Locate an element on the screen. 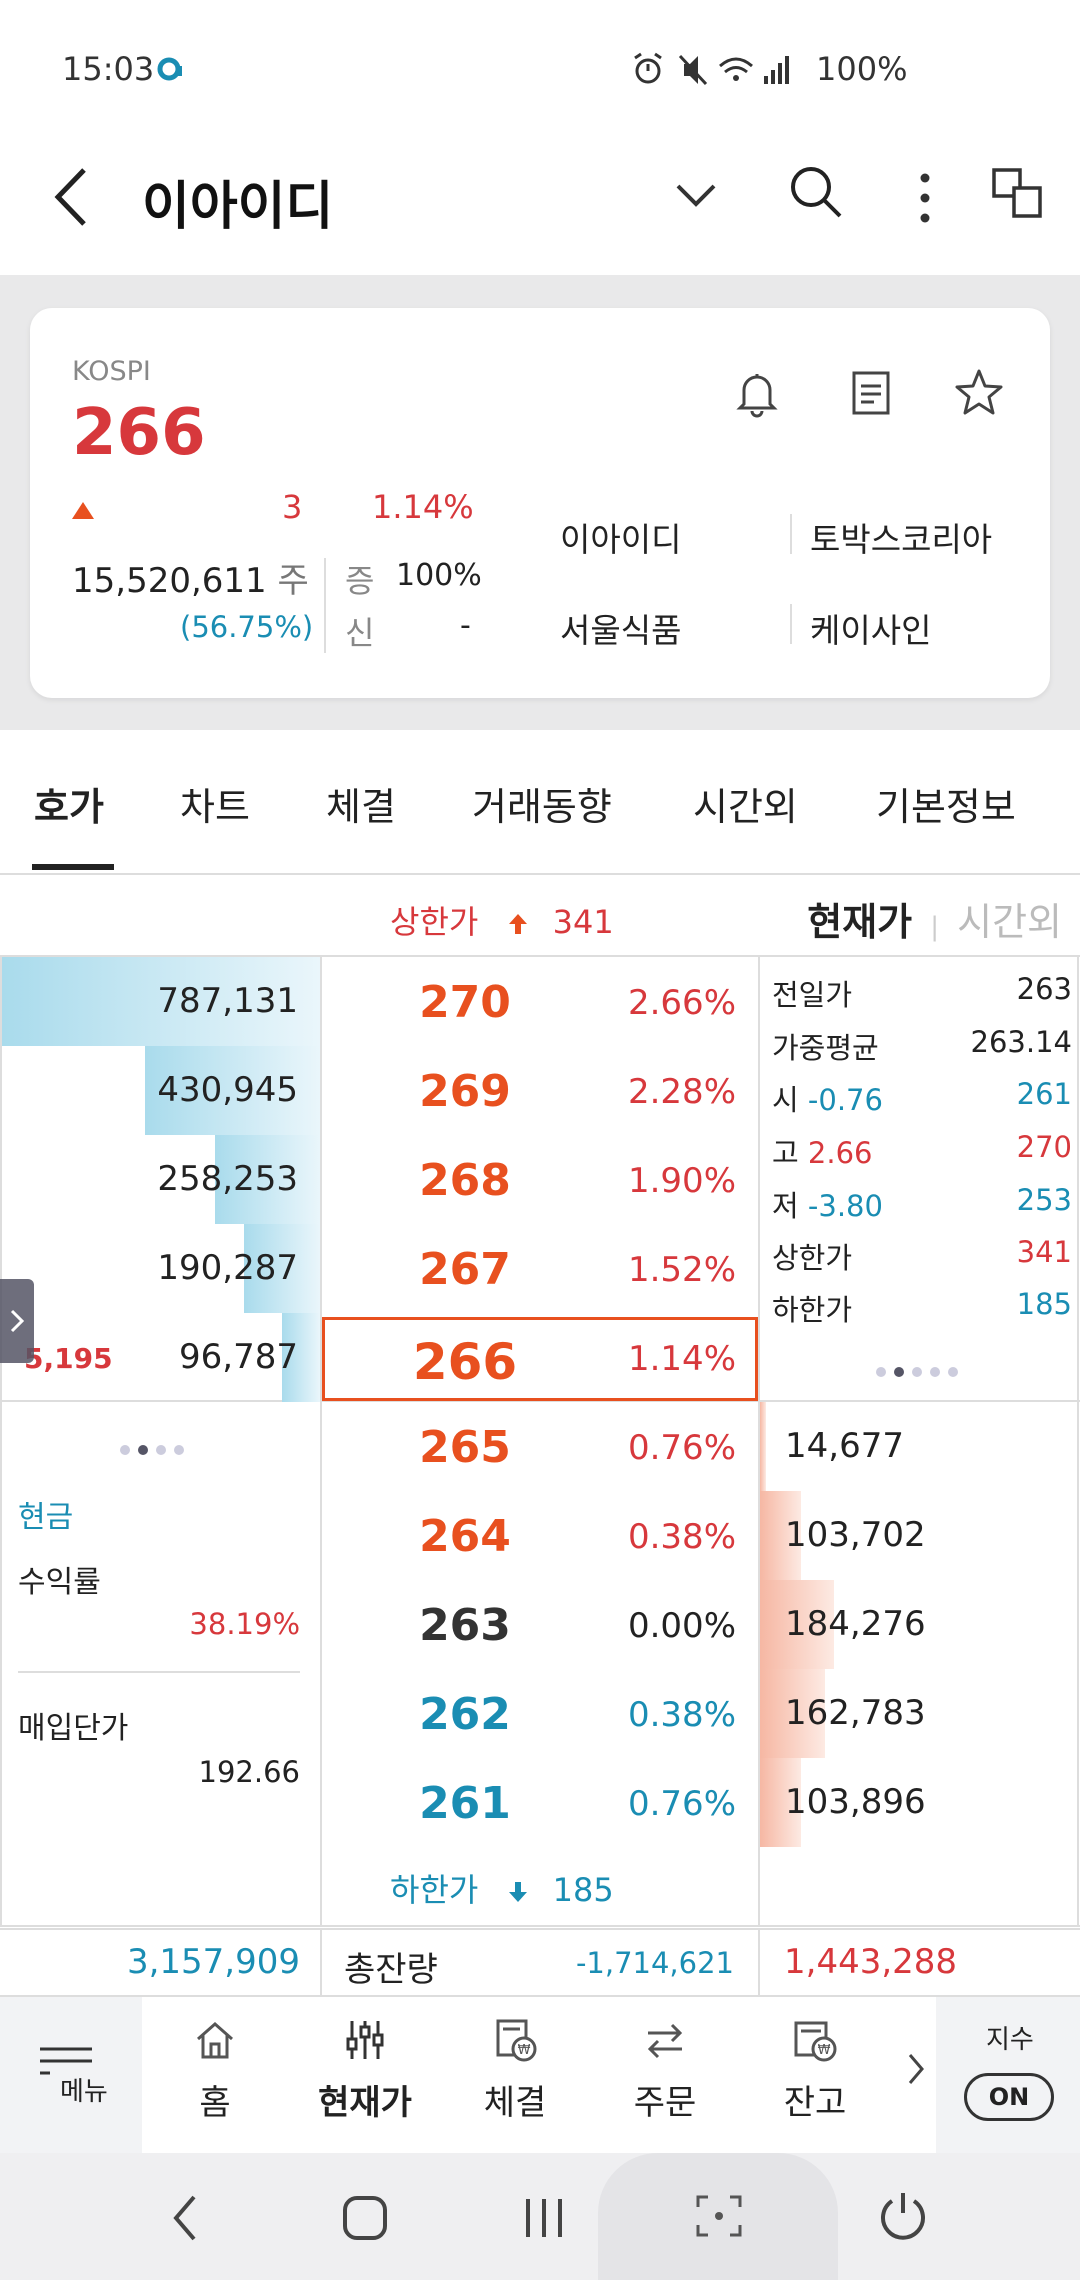 The width and height of the screenshot is (1080, 2280). mode-toggle: 현재가 | 시간외 is located at coordinates (934, 918).